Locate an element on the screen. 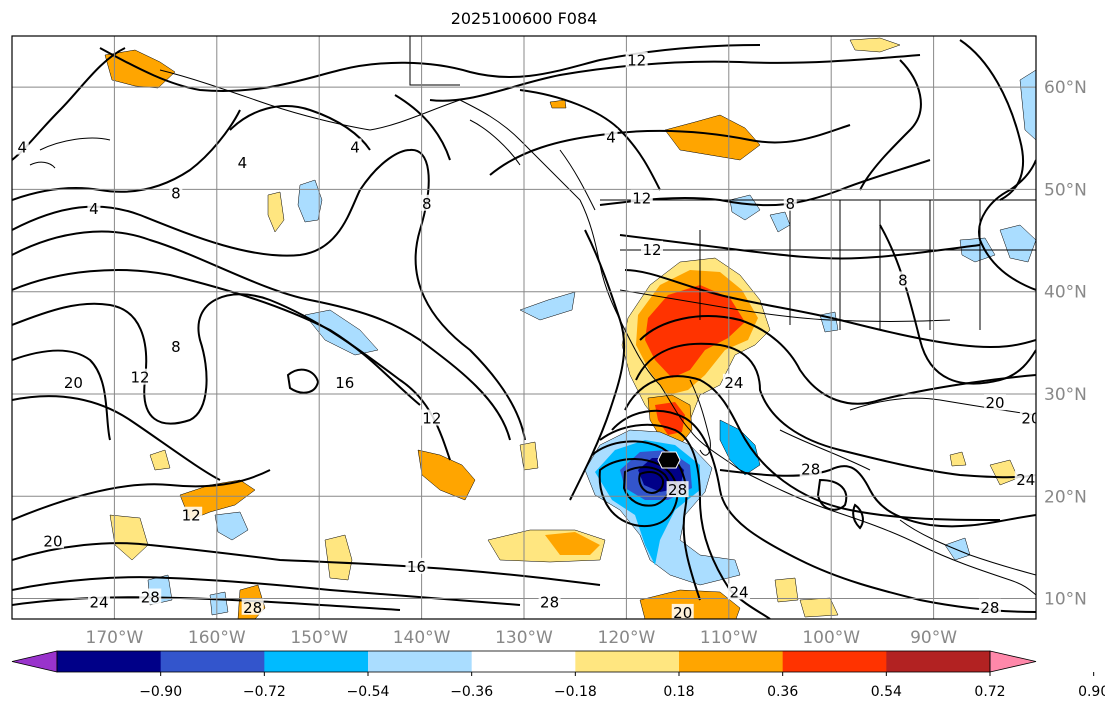  latitude-label: 50°N is located at coordinates (1065, 190).